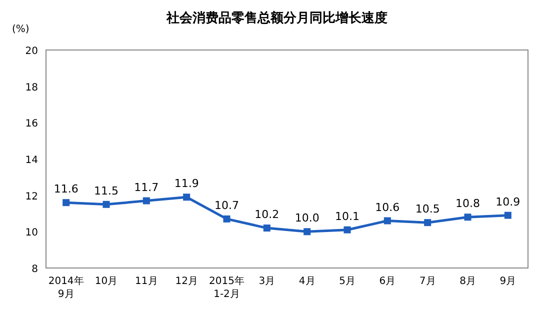 This screenshot has width=554, height=320. Describe the element at coordinates (31, 196) in the screenshot. I see `y-tick-label: 12` at that location.